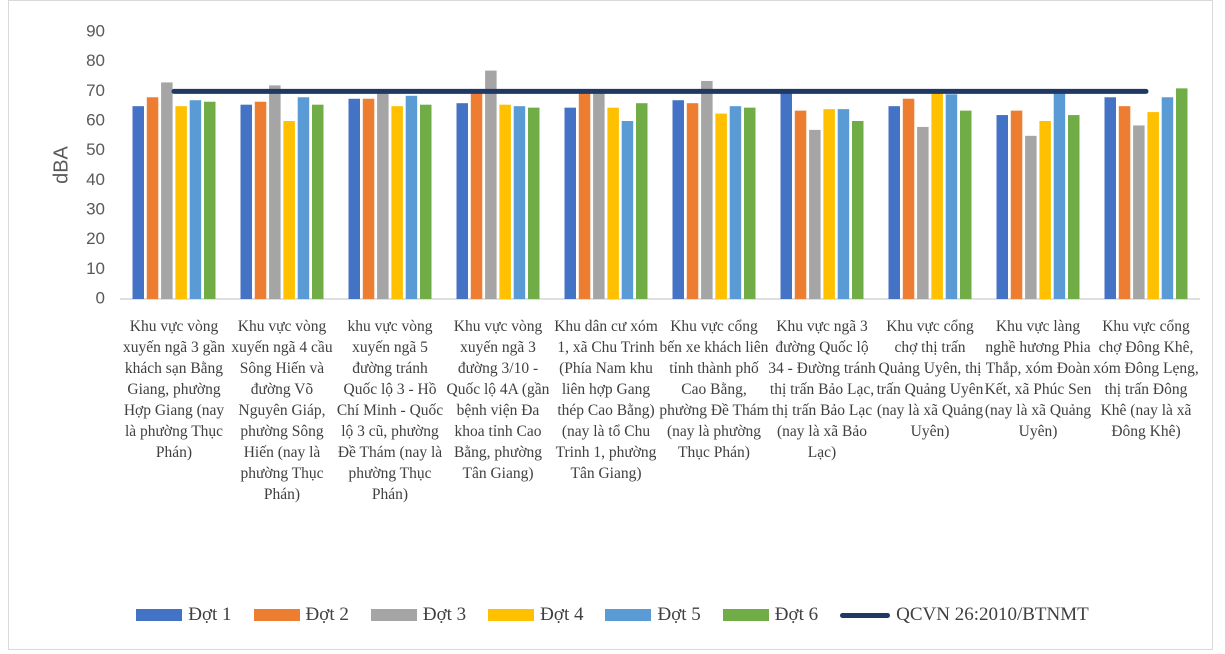 This screenshot has height=654, width=1225. What do you see at coordinates (95, 208) in the screenshot?
I see `y-tick-label: 30` at bounding box center [95, 208].